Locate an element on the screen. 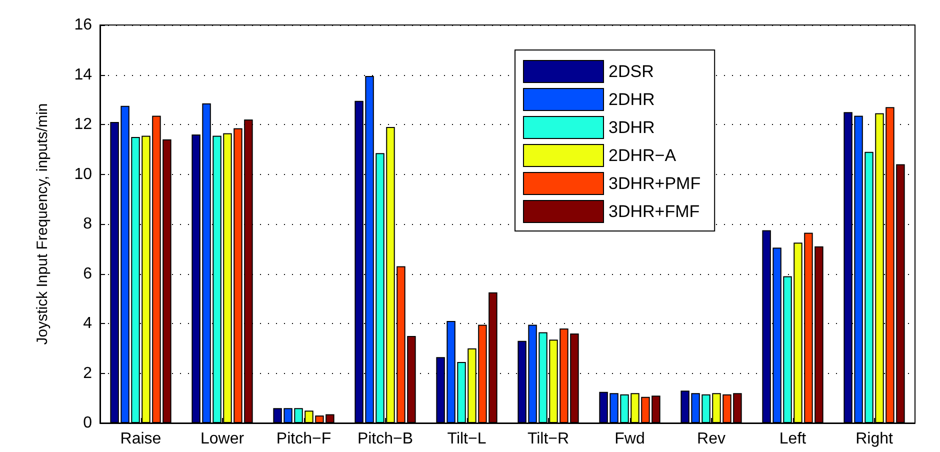 This screenshot has height=452, width=940. legend-label: 2DSR is located at coordinates (631, 71).